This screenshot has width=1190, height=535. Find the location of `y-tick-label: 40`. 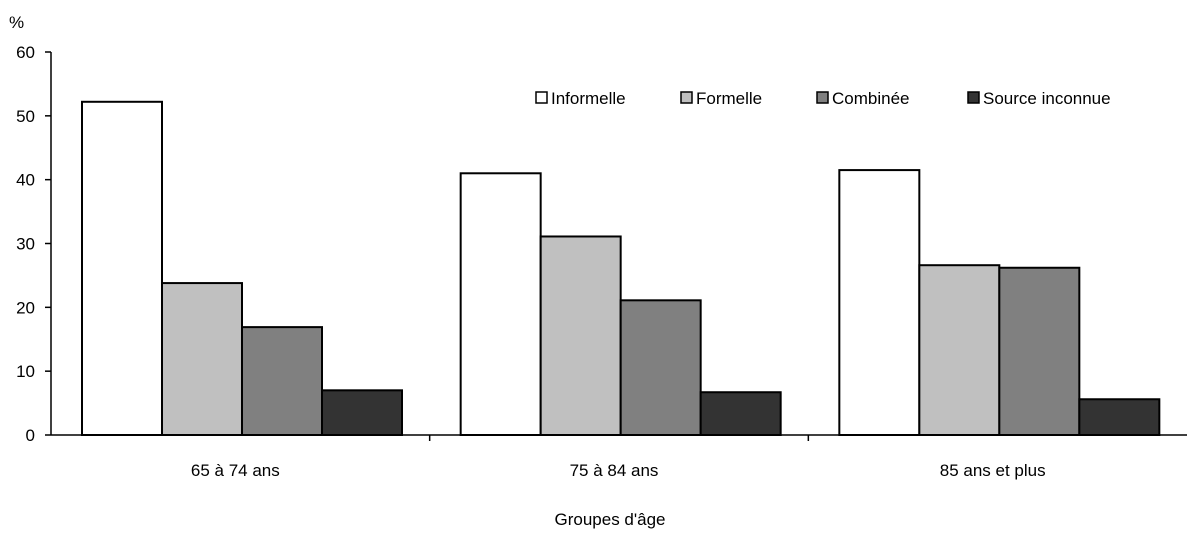

y-tick-label: 40 is located at coordinates (25, 180).